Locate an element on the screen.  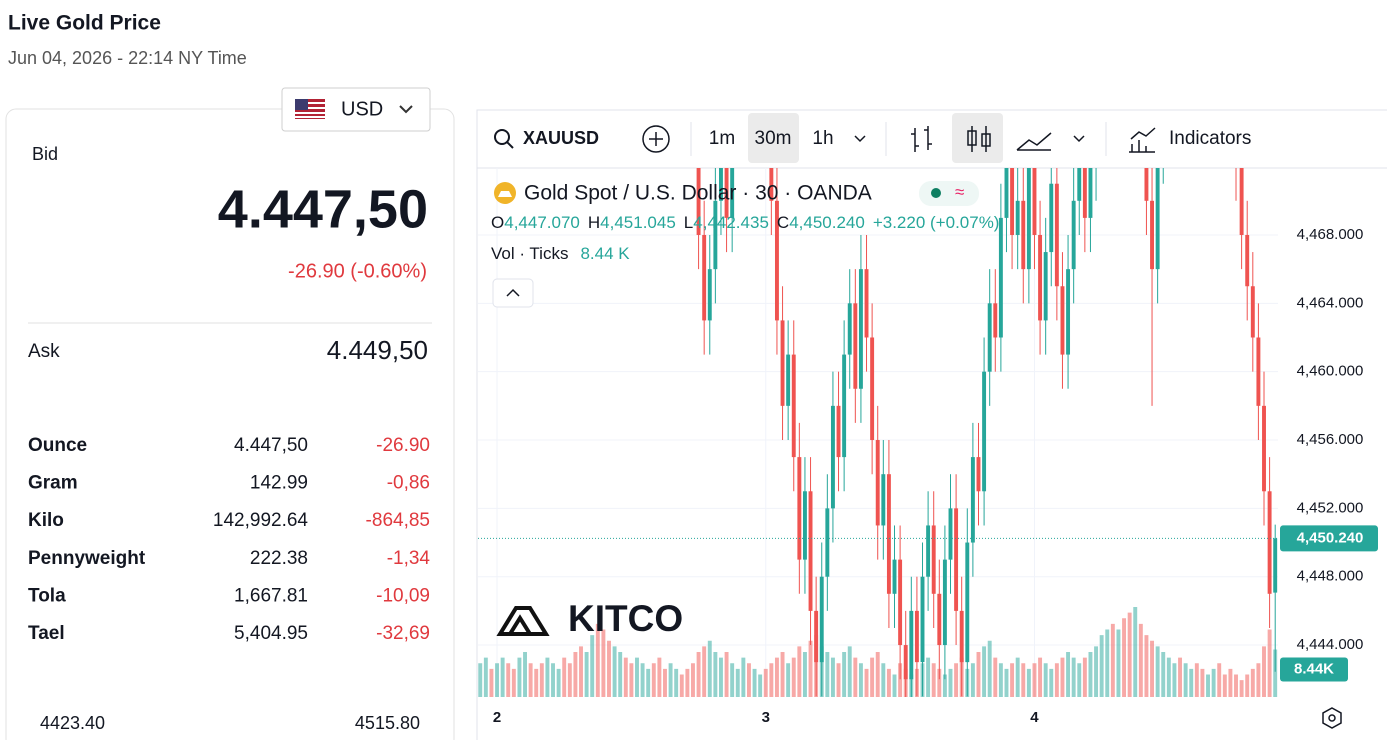
last-price-tag is located at coordinates (1329, 538).